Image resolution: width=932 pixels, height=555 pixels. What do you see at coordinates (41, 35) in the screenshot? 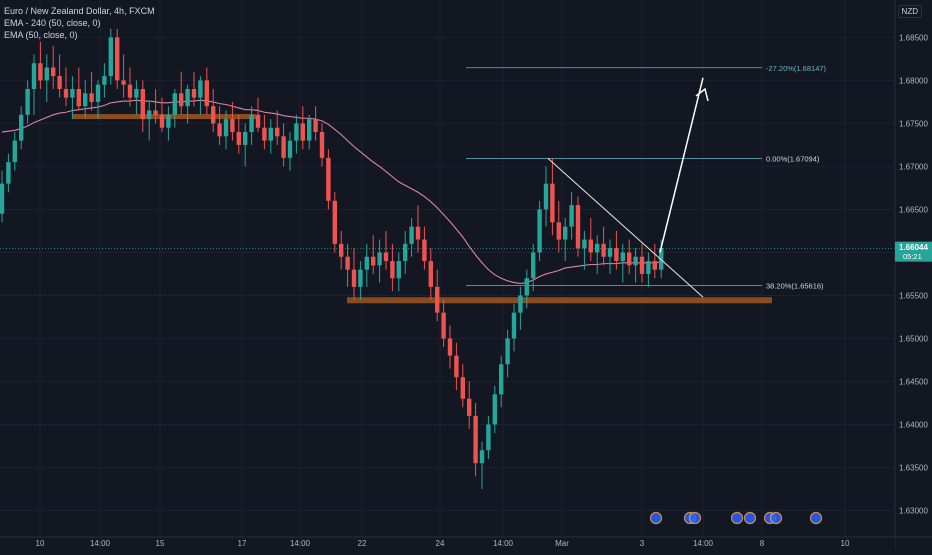
I see `legend-ema: EMA (50, close, 0)` at bounding box center [41, 35].